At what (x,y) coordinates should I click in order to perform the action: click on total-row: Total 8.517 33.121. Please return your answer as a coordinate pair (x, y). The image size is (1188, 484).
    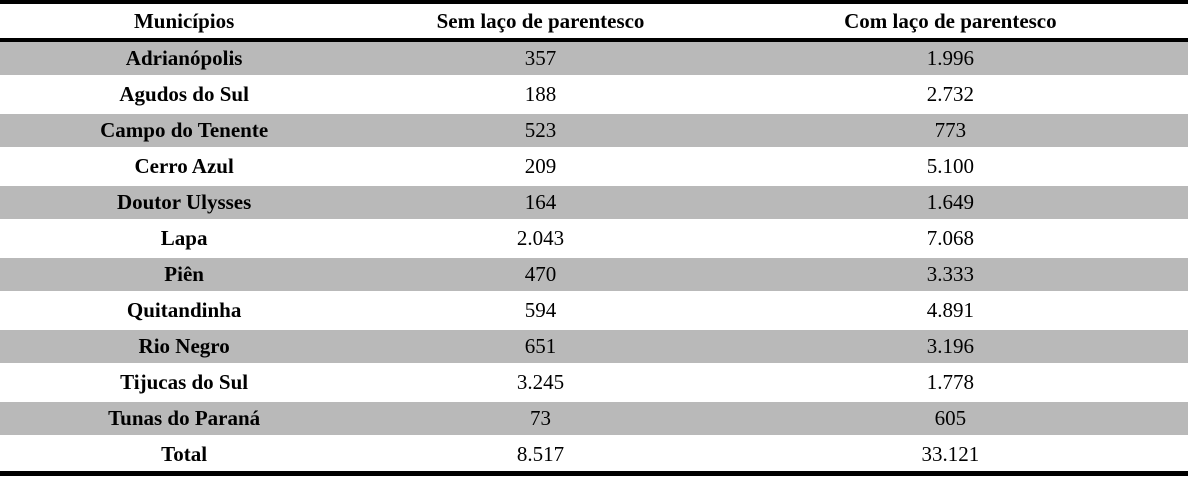
    Looking at the image, I should click on (594, 455).